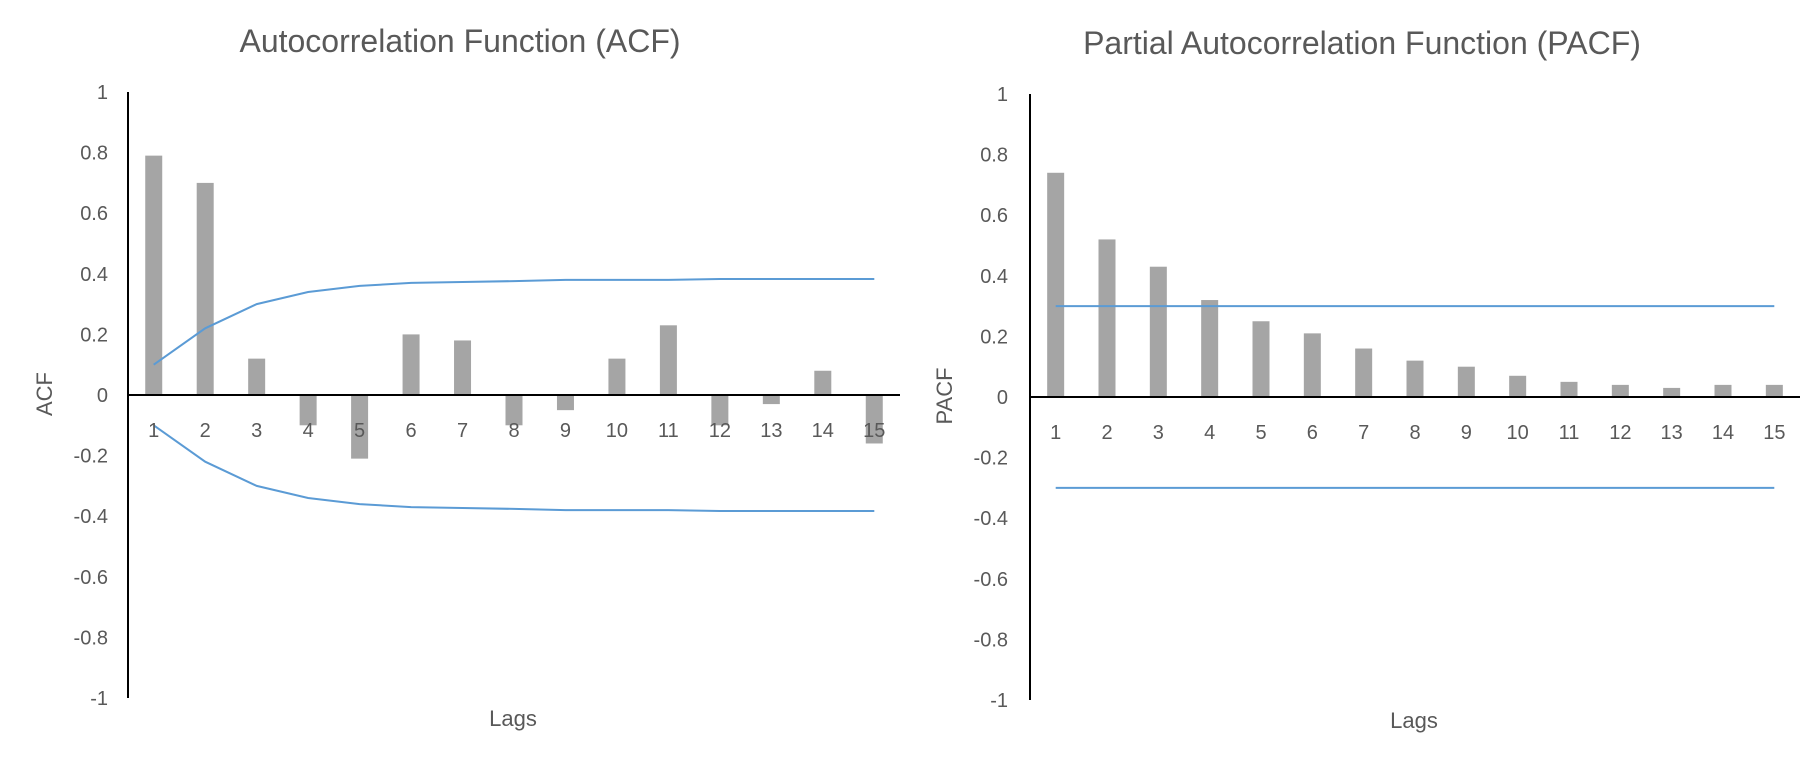  Describe the element at coordinates (1106, 433) in the screenshot. I see `pacf-x-tick-label: 2` at that location.